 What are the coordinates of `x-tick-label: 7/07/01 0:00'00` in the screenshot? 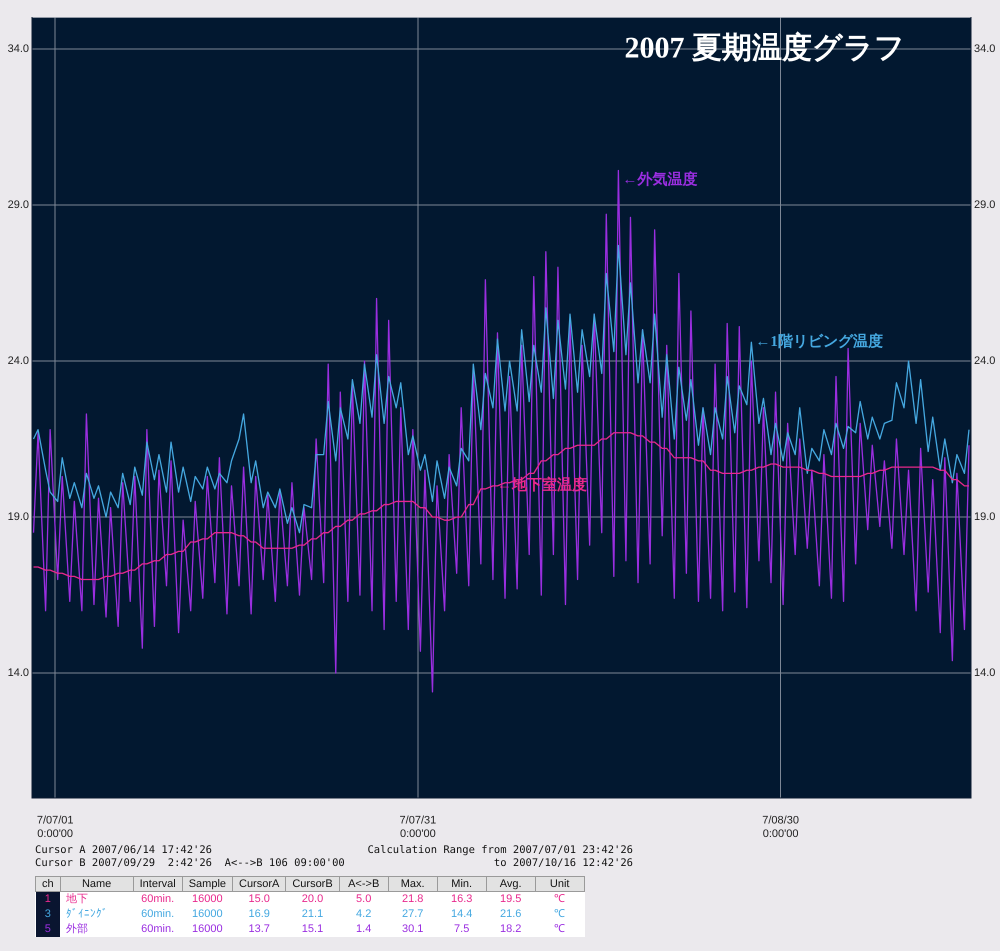 It's located at (55, 827).